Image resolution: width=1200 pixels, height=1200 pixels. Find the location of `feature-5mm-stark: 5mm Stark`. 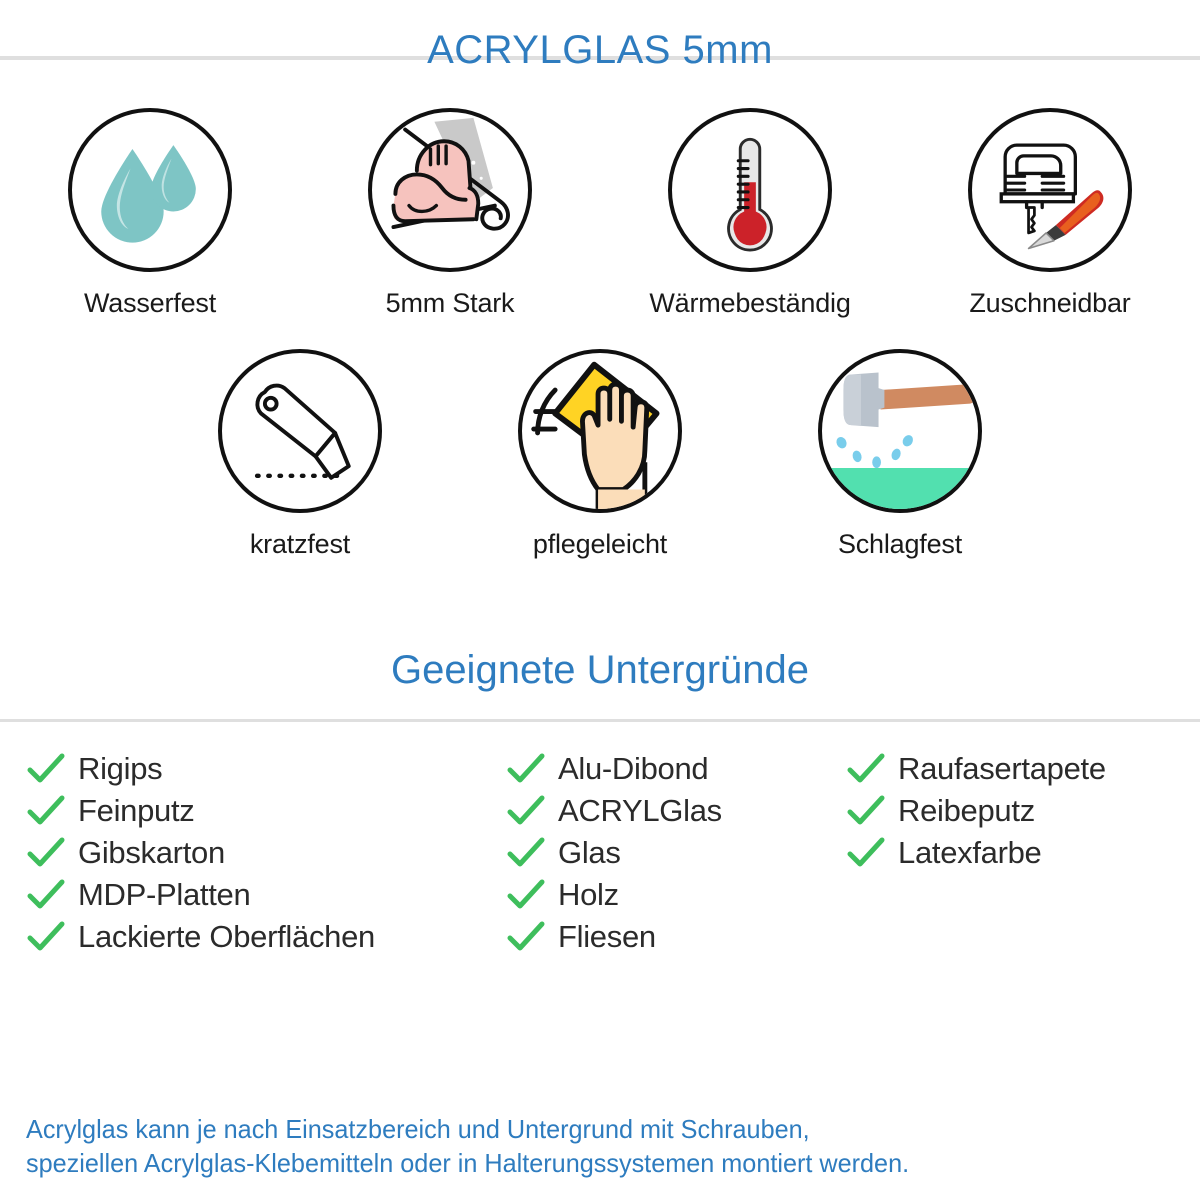

feature-5mm-stark: 5mm Stark is located at coordinates (450, 213).